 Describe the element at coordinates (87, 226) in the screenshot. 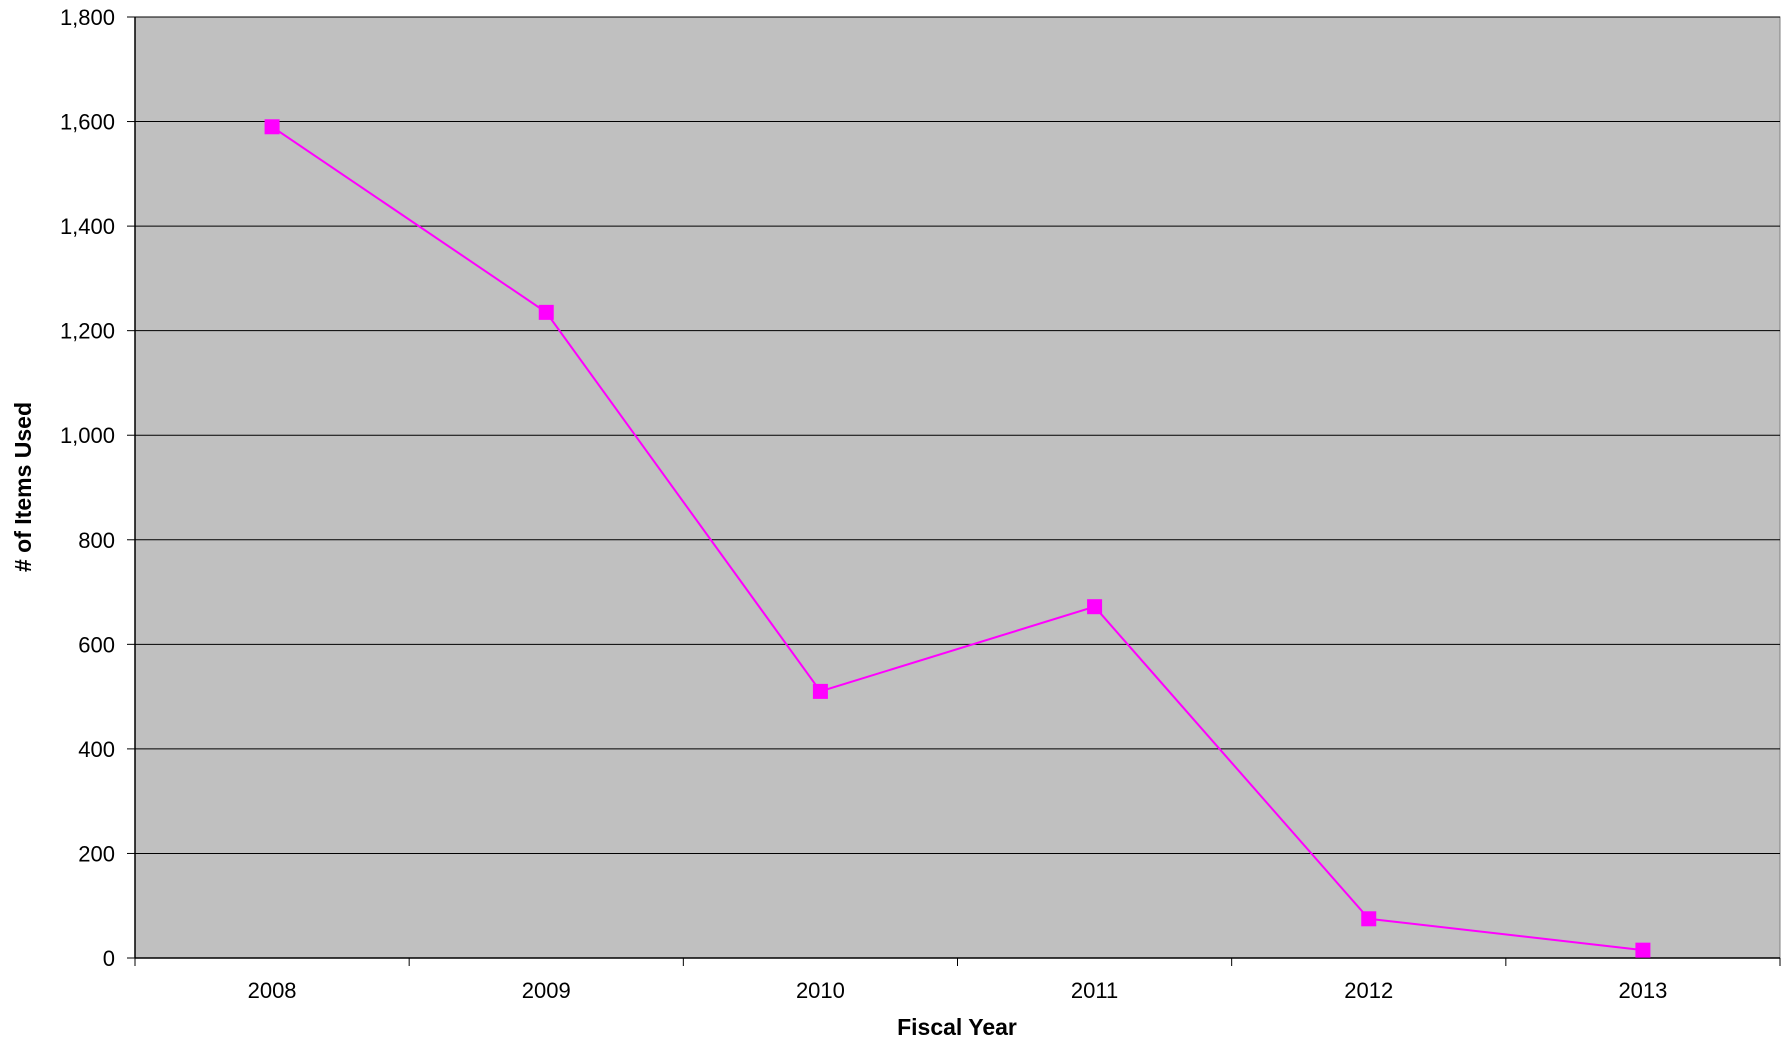

I see `y-tick-label: 1,400` at that location.